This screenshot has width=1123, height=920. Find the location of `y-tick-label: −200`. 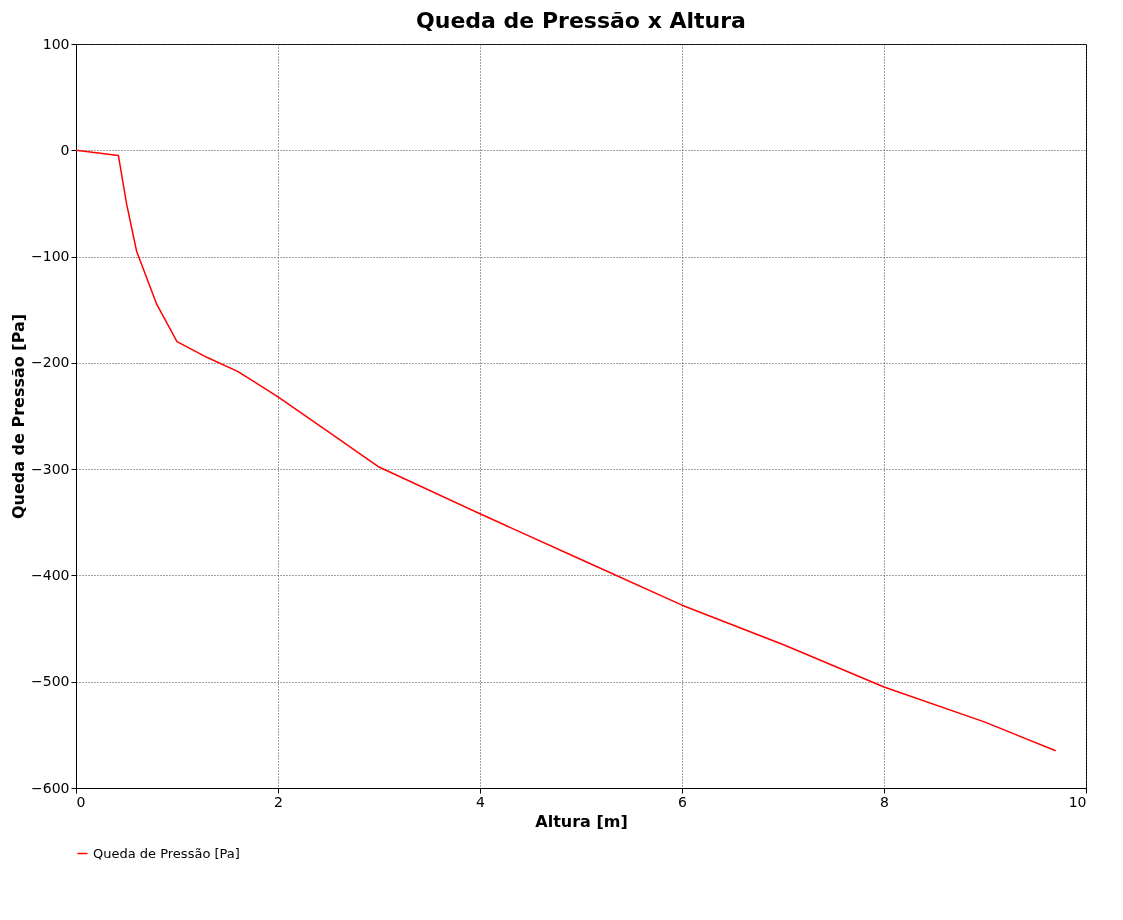

y-tick-label: −200 is located at coordinates (50, 362).